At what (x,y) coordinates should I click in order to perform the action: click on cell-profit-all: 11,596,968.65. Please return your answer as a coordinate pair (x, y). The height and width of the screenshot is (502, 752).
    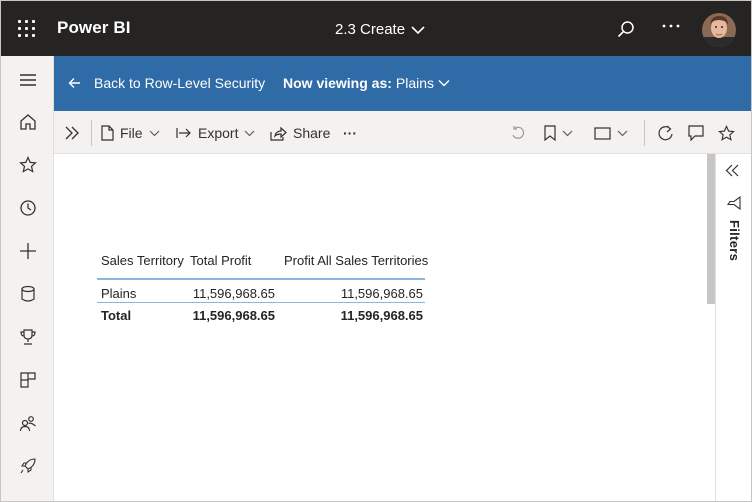
    Looking at the image, I should click on (381, 293).